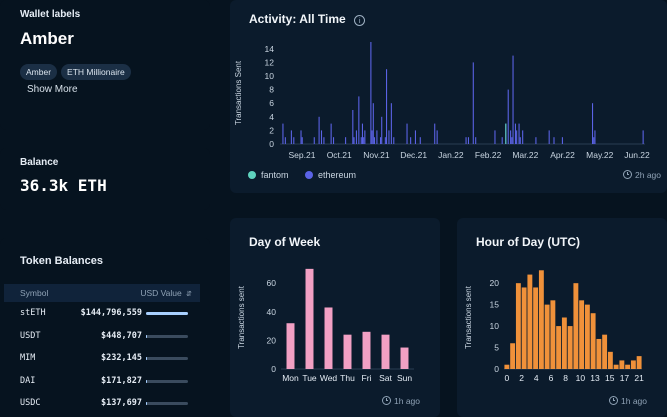 The height and width of the screenshot is (417, 667). Describe the element at coordinates (100, 336) in the screenshot. I see `token-row: USDT $448,707` at that location.